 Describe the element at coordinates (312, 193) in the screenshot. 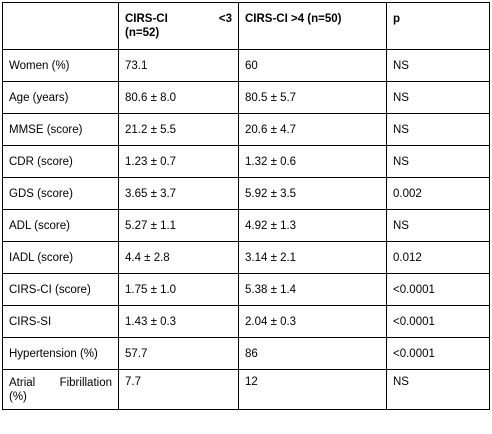

I see `cell-cirs-ci-high: 5.92 ± 3.5` at that location.